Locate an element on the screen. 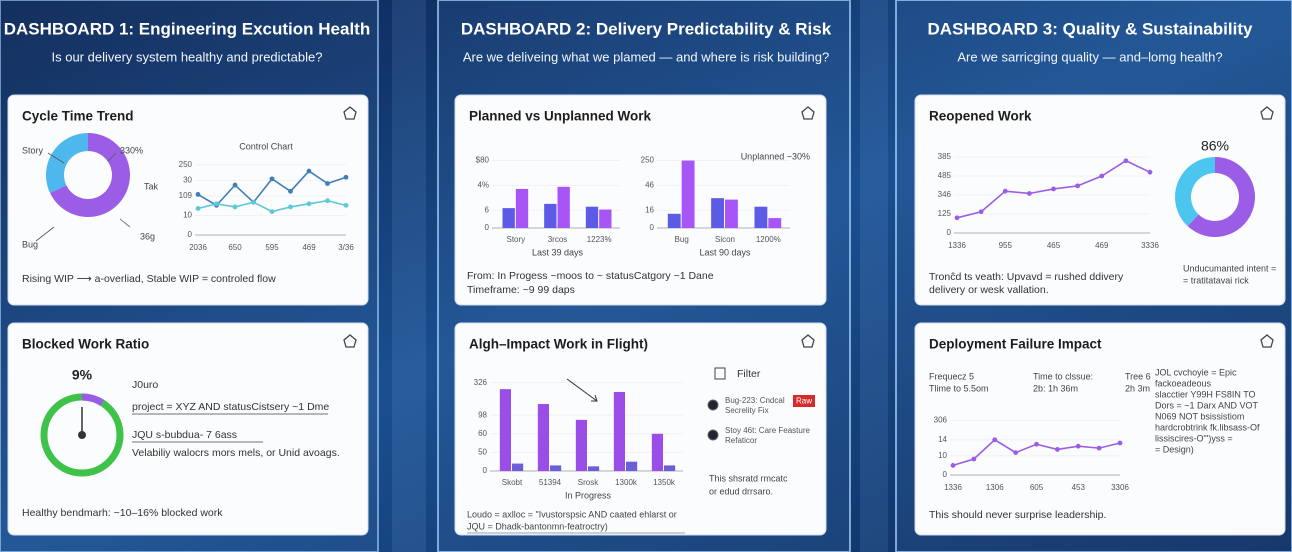 The width and height of the screenshot is (1292, 552). y-tick-label: 30 is located at coordinates (187, 180).